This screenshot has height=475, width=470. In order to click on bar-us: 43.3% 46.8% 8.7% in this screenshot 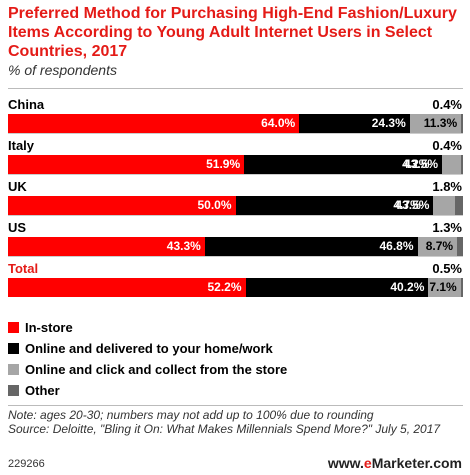, I will do `click(235, 246)`.